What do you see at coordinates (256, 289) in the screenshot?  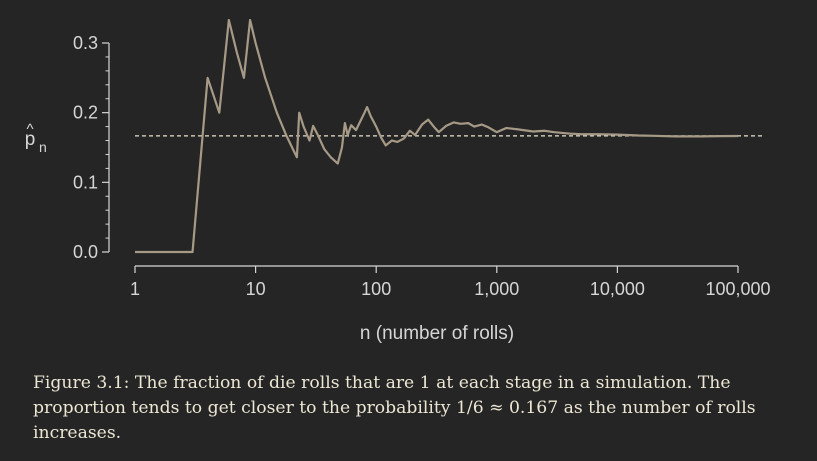 I see `x-tick-label: 10` at bounding box center [256, 289].